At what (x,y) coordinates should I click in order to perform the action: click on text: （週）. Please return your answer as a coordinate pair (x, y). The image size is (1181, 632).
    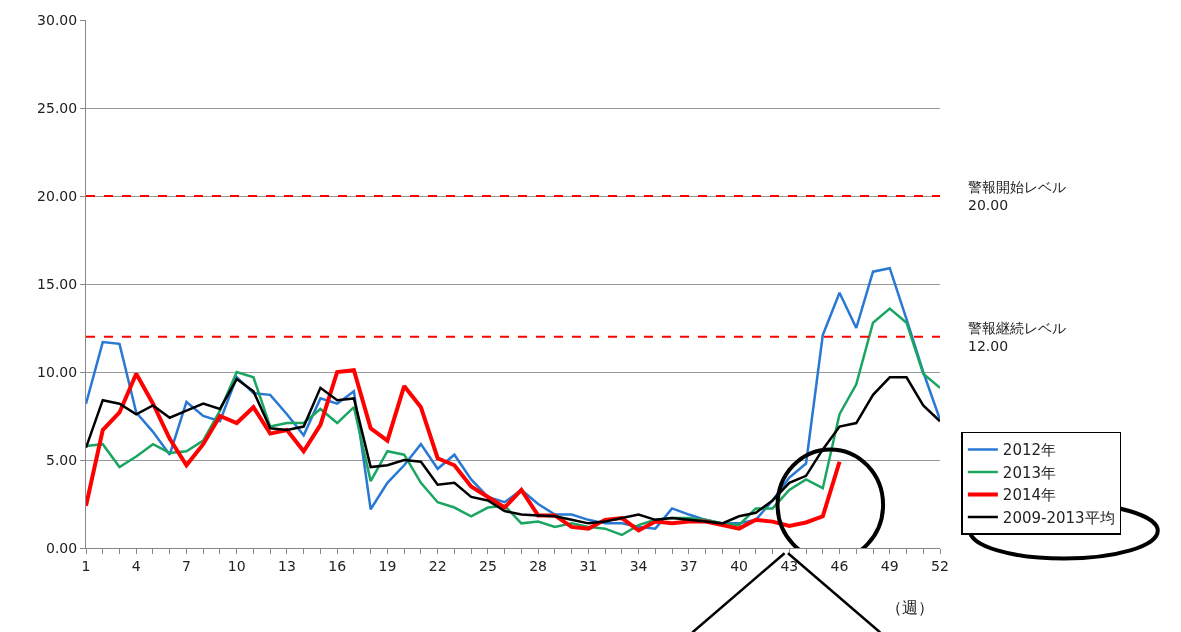
    Looking at the image, I should click on (910, 607).